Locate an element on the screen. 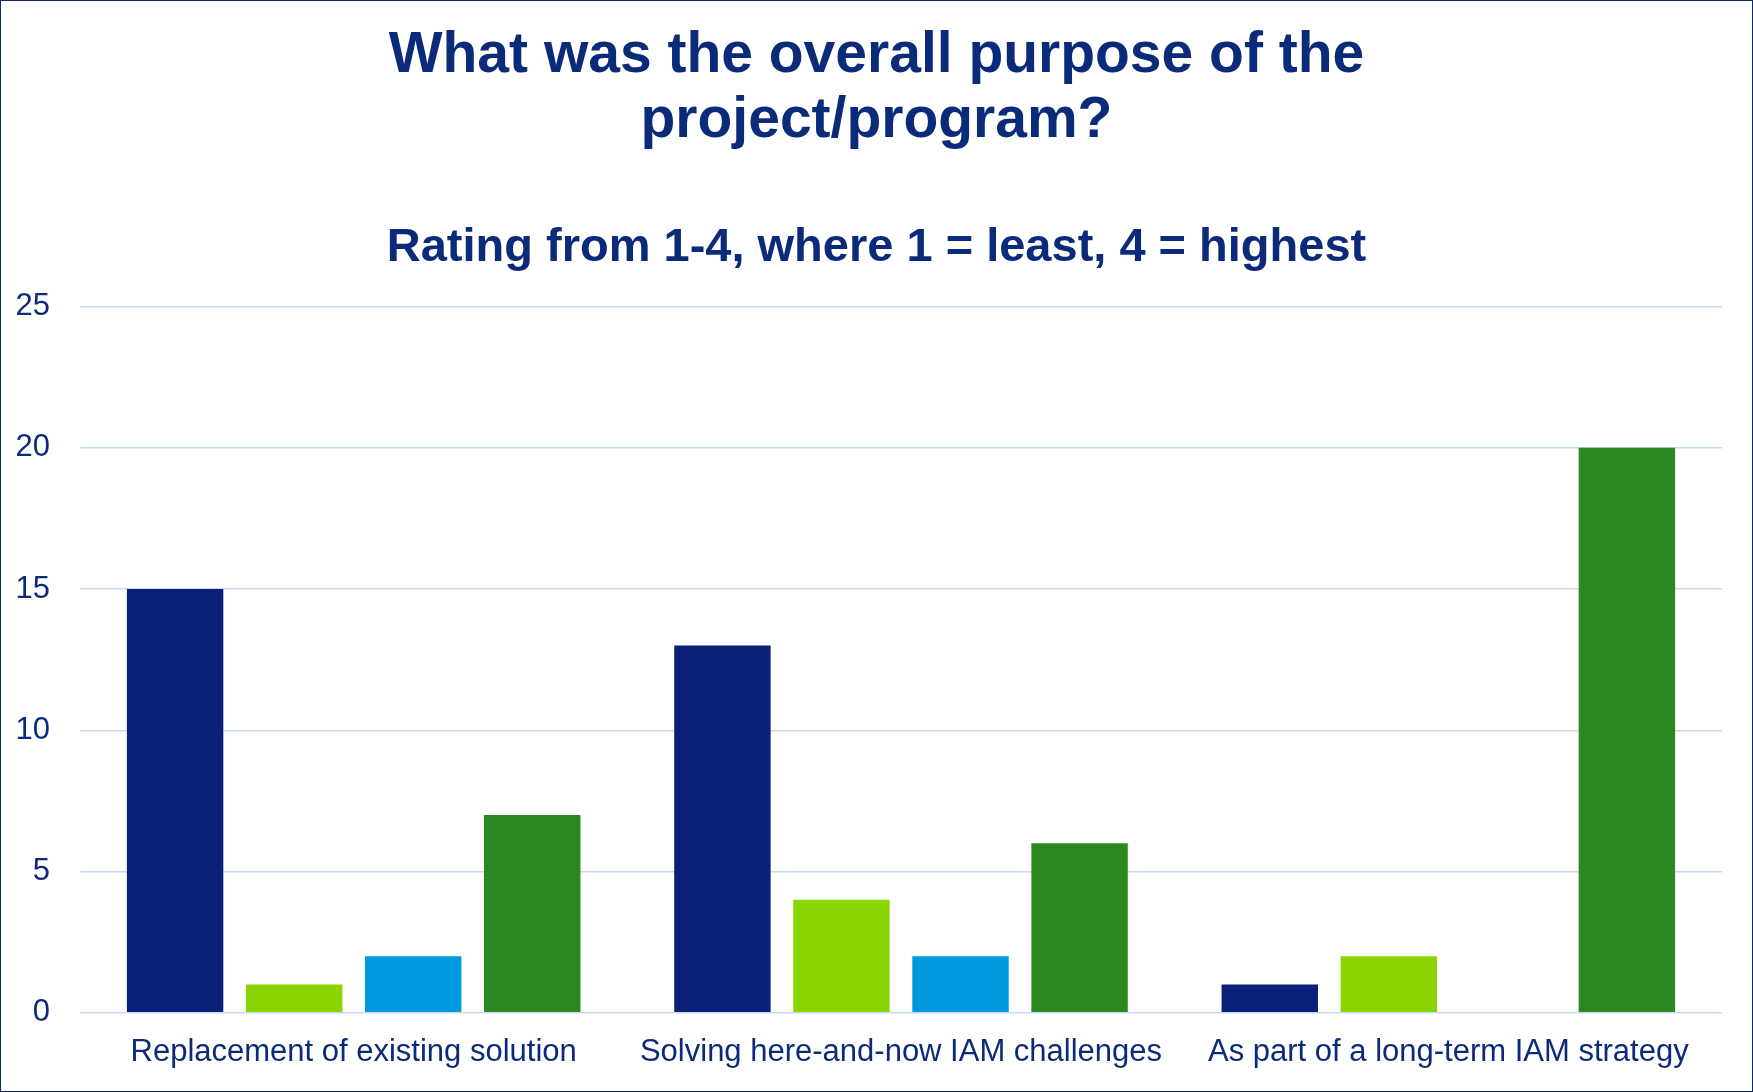 The image size is (1753, 1092). chart-title: What was the overall purpose of the project/program? is located at coordinates (876, 85).